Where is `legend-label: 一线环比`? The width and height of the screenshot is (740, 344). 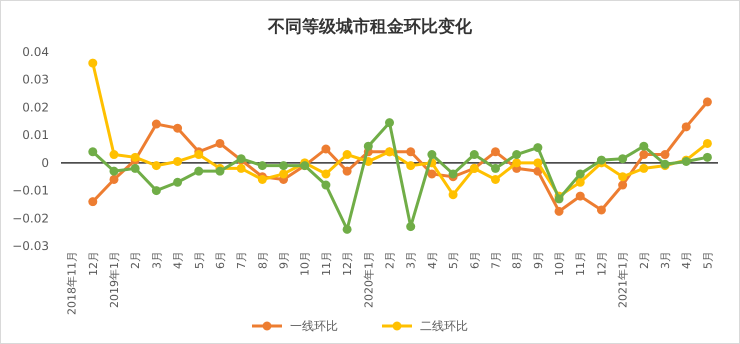
legend-label: 一线环比 is located at coordinates (314, 326).